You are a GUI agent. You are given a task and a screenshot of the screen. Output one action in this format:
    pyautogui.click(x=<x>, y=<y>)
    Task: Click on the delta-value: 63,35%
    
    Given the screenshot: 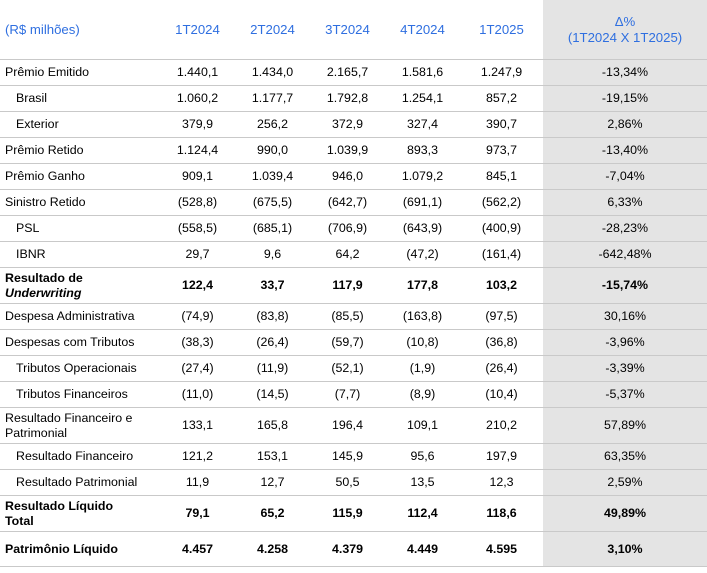 What is the action you would take?
    pyautogui.click(x=625, y=456)
    